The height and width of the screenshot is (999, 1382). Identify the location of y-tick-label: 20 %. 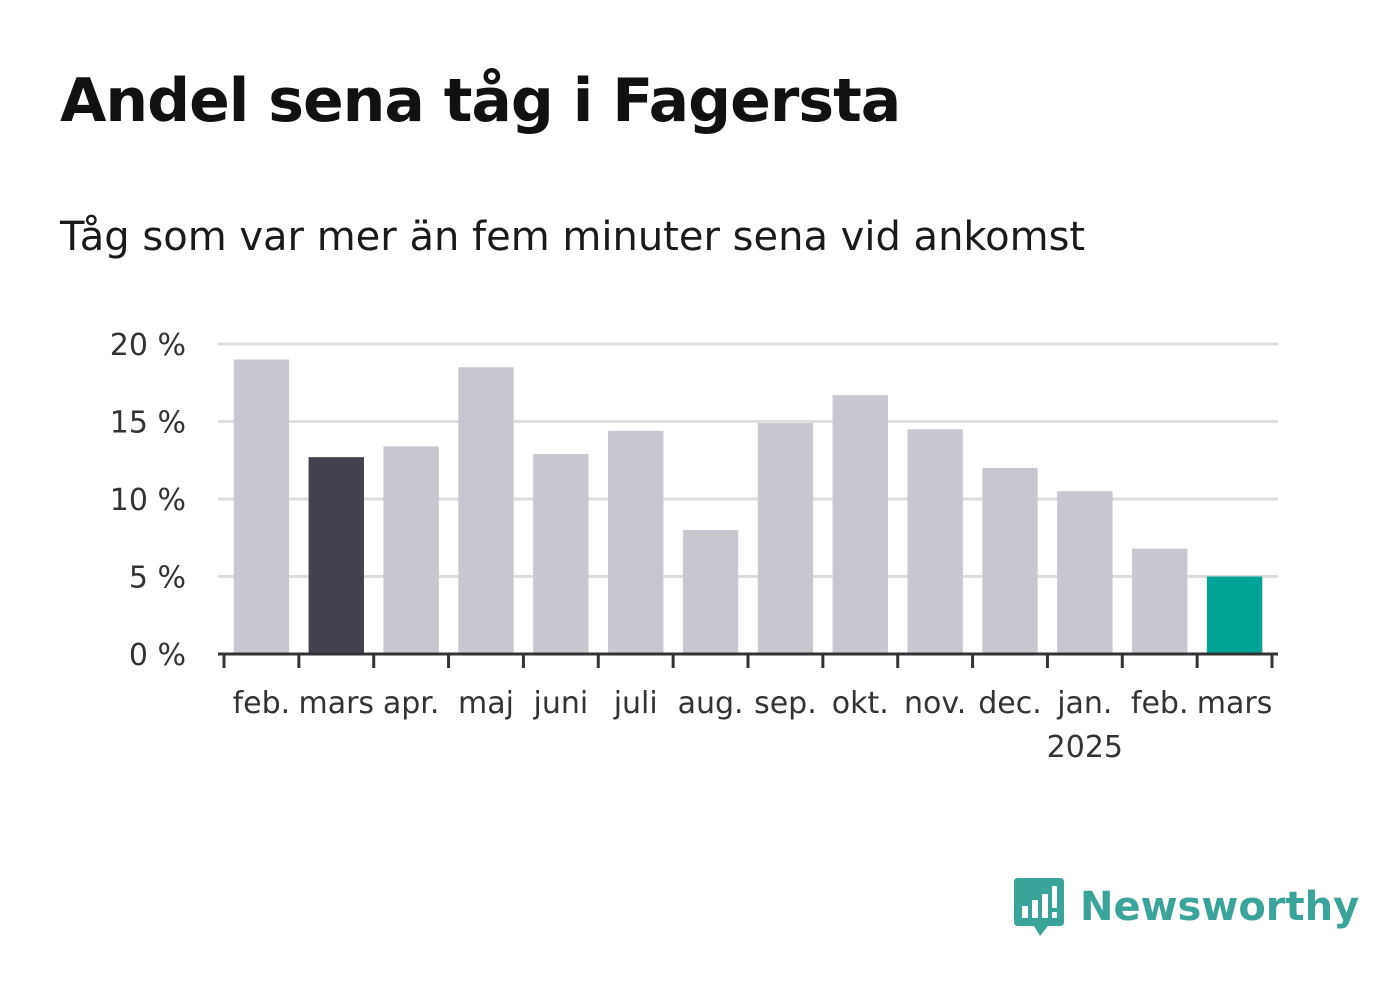
(148, 345).